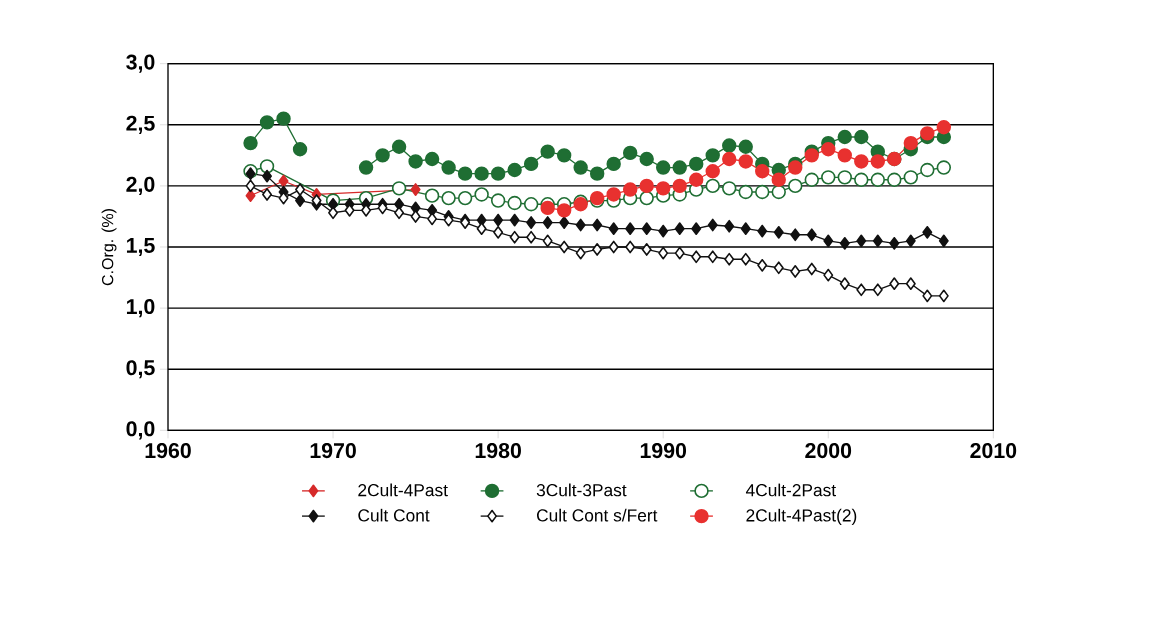 The height and width of the screenshot is (621, 1149). Describe the element at coordinates (581, 490) in the screenshot. I see `legend-label: 3Cult-3Past` at that location.